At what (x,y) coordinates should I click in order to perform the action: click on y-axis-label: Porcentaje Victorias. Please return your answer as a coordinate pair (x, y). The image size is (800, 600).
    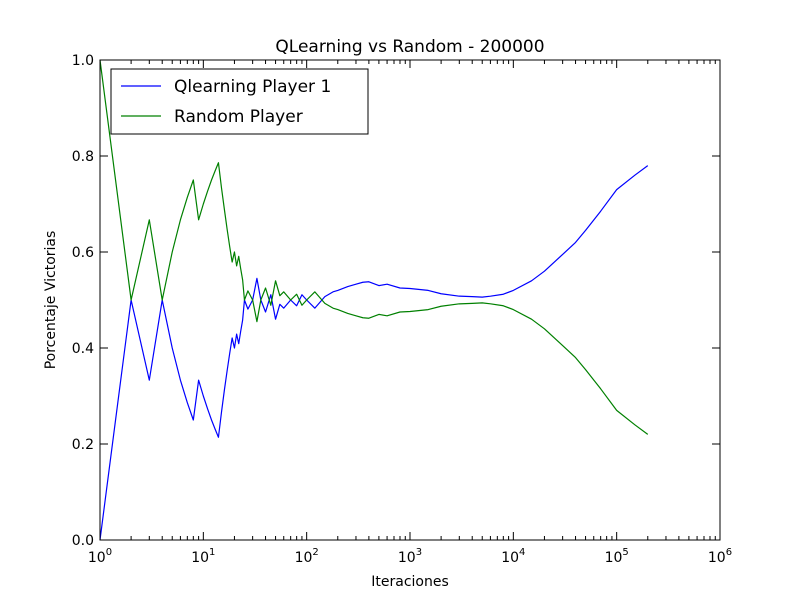
    Looking at the image, I should click on (51, 300).